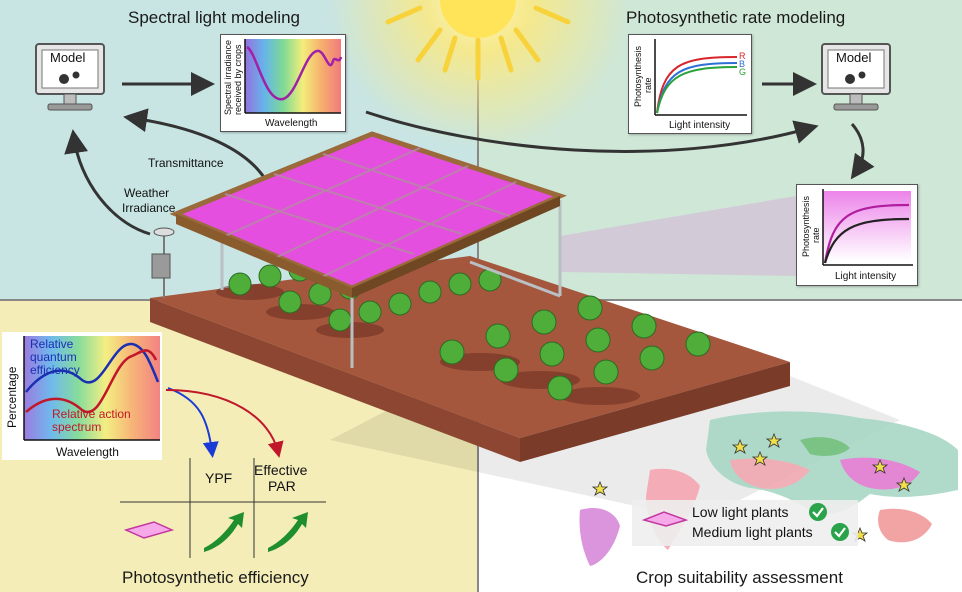 This screenshot has width=962, height=592. What do you see at coordinates (854, 57) in the screenshot?
I see `model-label-right: Model` at bounding box center [854, 57].